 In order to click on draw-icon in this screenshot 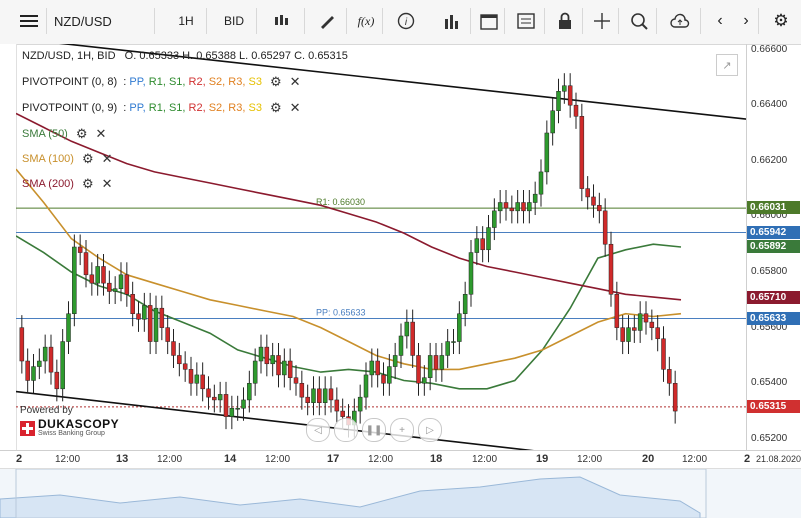, I will do `click(327, 21)`.